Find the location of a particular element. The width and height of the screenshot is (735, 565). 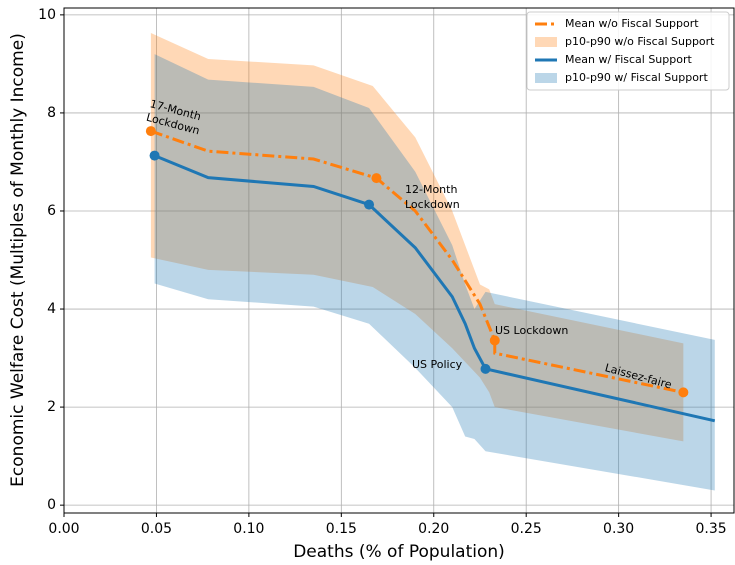

annotation-text: US Lockdown is located at coordinates (531, 330).